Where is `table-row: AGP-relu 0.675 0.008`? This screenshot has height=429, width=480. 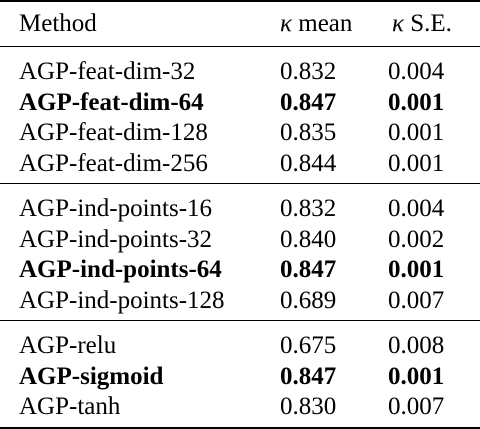
table-row: AGP-relu 0.675 0.008 is located at coordinates (240, 341).